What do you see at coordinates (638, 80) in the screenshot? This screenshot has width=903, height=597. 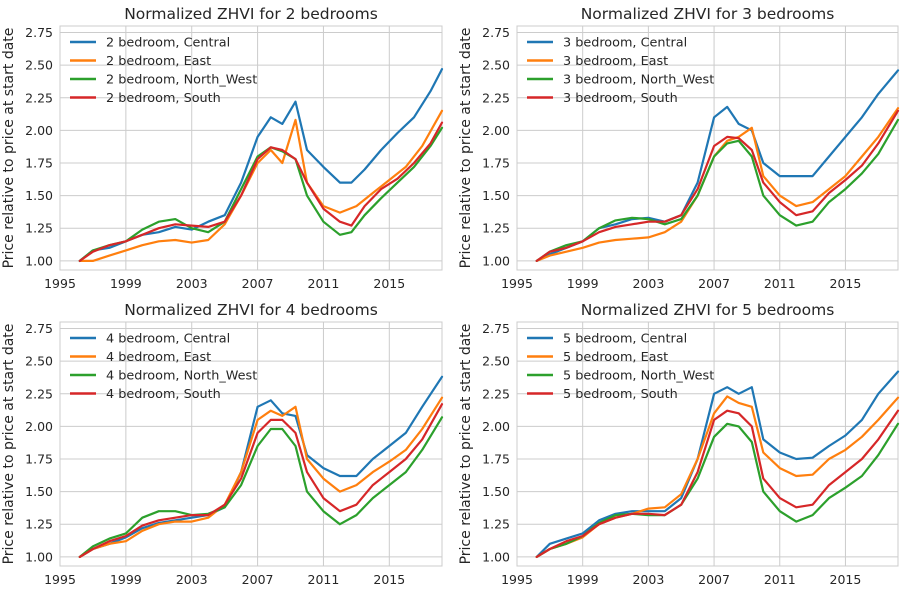 I see `legend-entry: 3 bedroom, North_West` at bounding box center [638, 80].